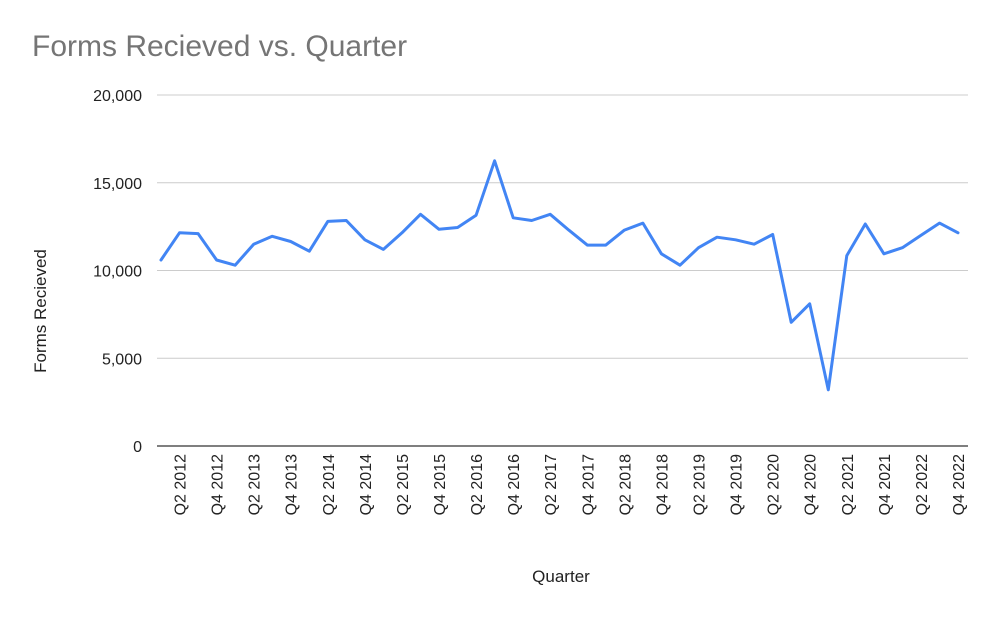  What do you see at coordinates (181, 484) in the screenshot?
I see `x-tick-label: Q2 2012` at bounding box center [181, 484].